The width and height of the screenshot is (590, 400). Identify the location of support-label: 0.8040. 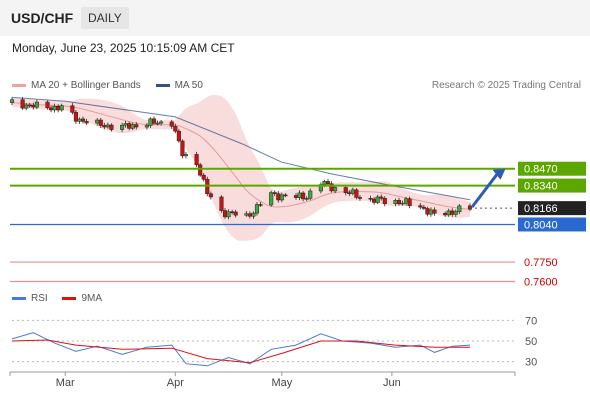
(541, 225).